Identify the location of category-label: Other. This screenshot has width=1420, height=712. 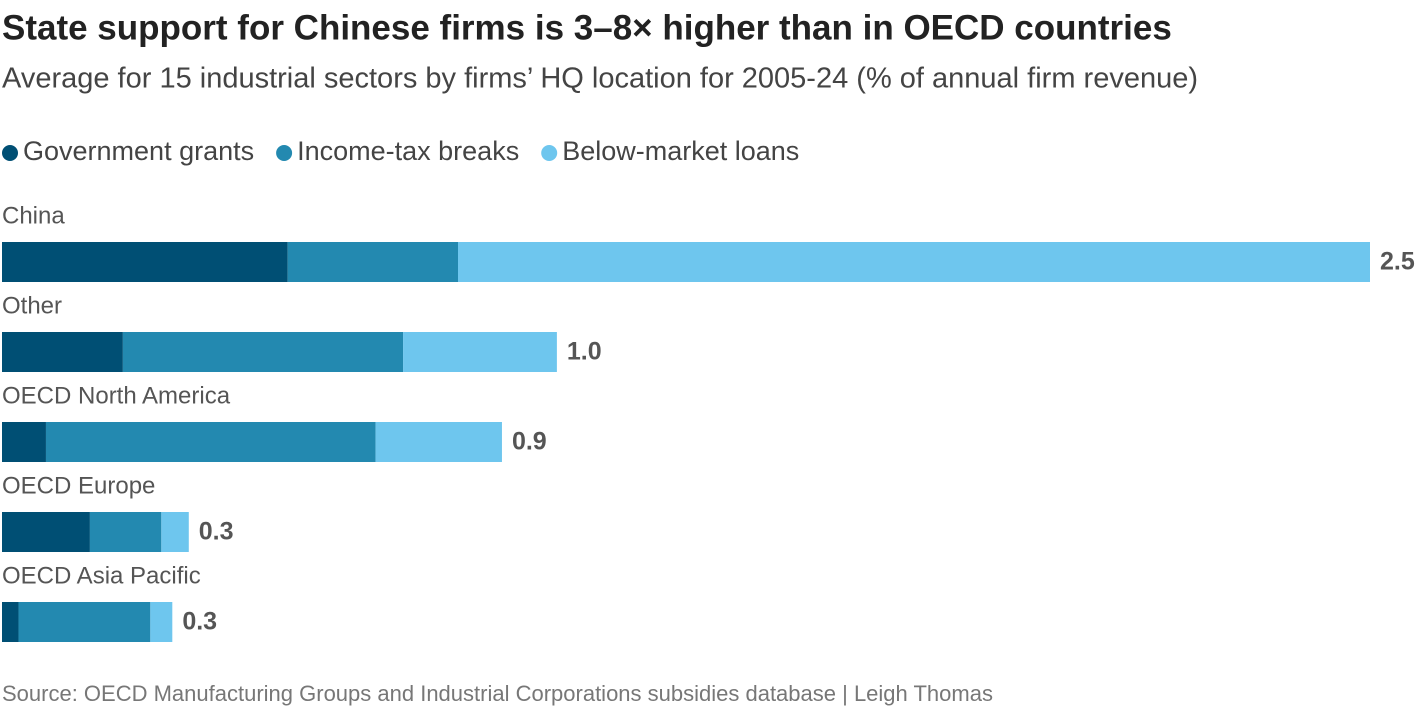
(32, 305).